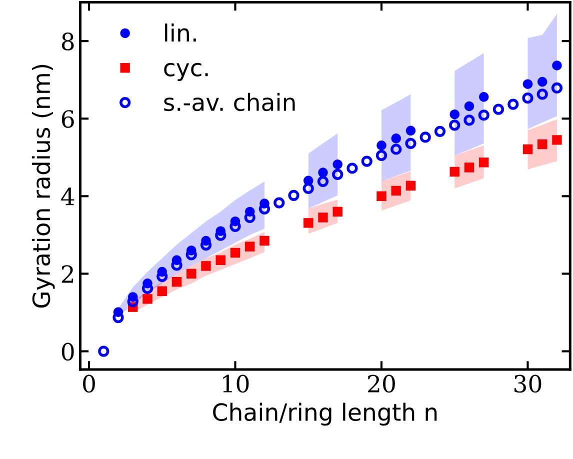 The image size is (573, 459). I want to click on x-tick-label: 30, so click(528, 383).